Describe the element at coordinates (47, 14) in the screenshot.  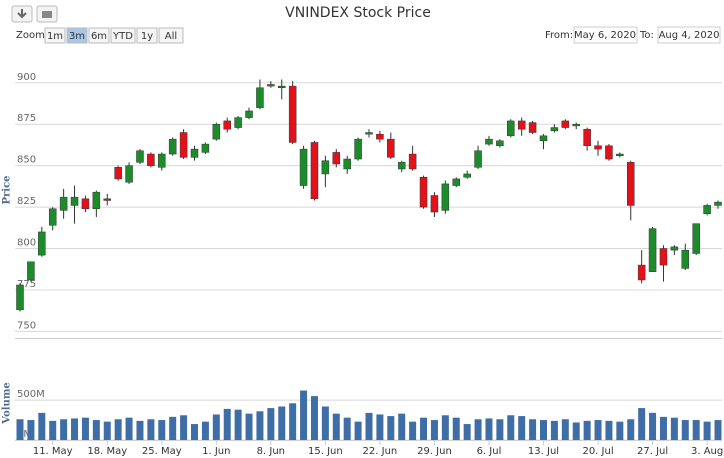
I see `print-icon` at that location.